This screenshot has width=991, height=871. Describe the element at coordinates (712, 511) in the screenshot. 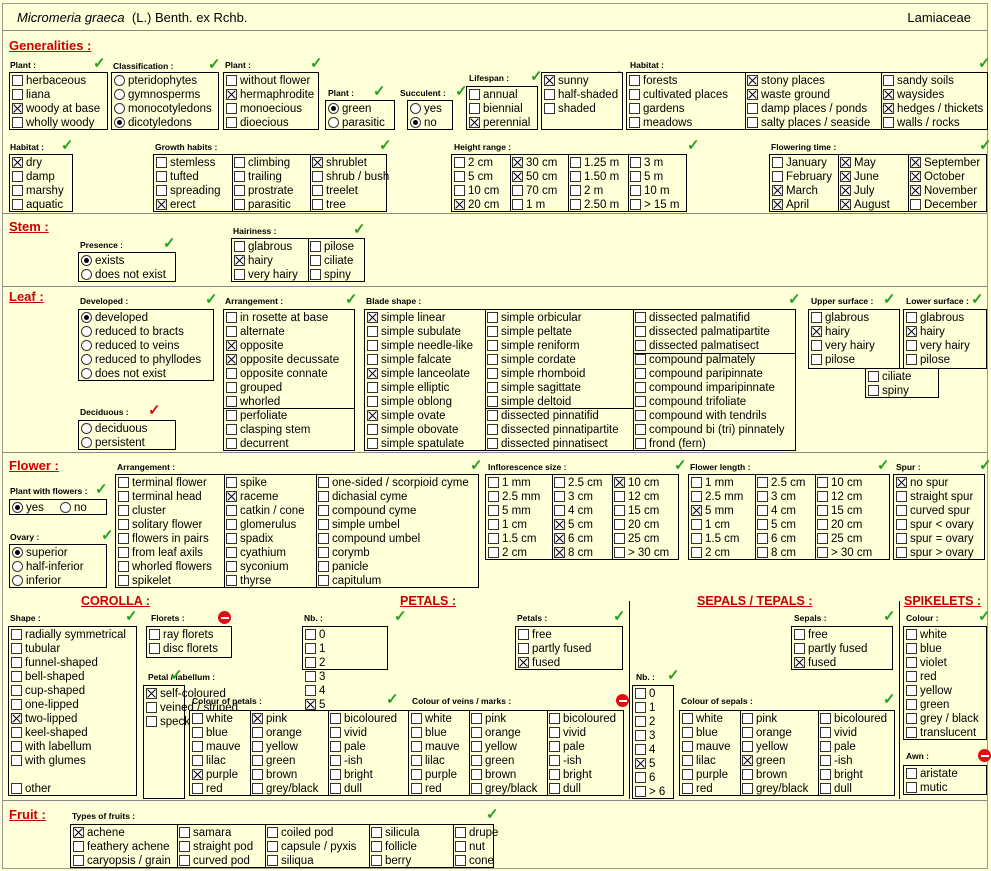

I see `option-5-mm: 5 mm` at that location.